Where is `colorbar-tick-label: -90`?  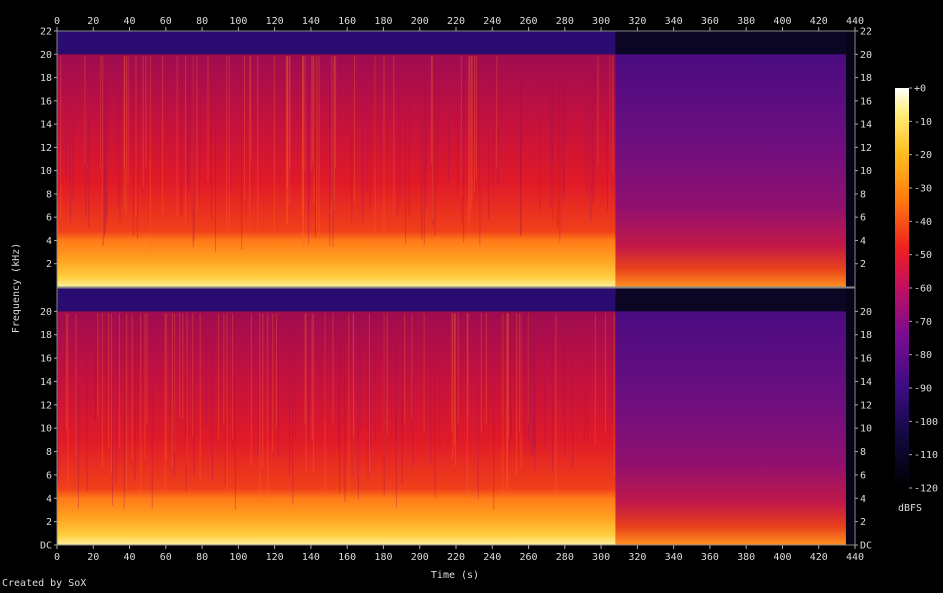
colorbar-tick-label: -90 is located at coordinates (923, 389).